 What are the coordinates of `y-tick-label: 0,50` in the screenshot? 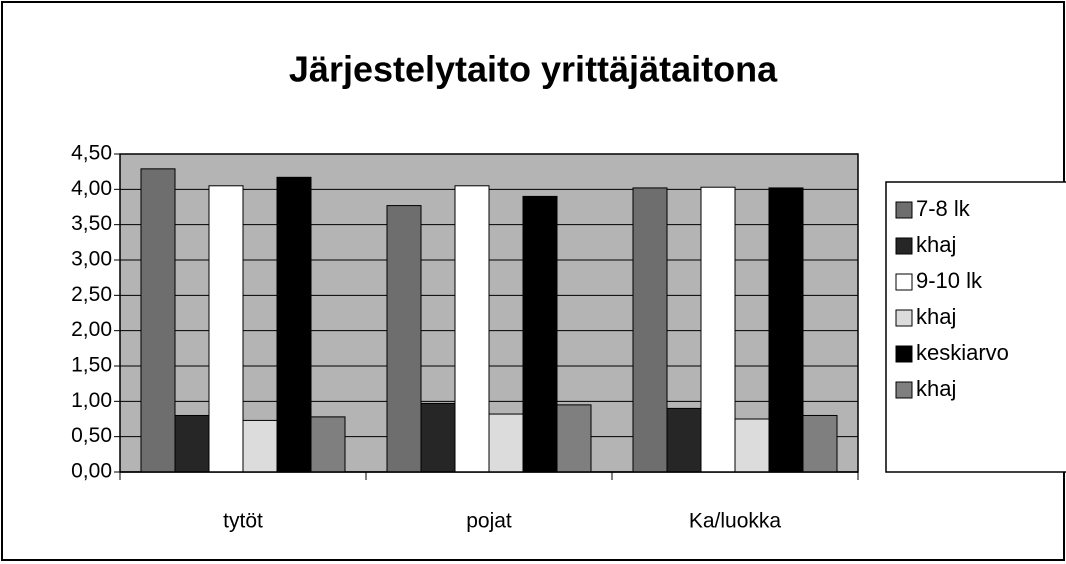 It's located at (91, 435).